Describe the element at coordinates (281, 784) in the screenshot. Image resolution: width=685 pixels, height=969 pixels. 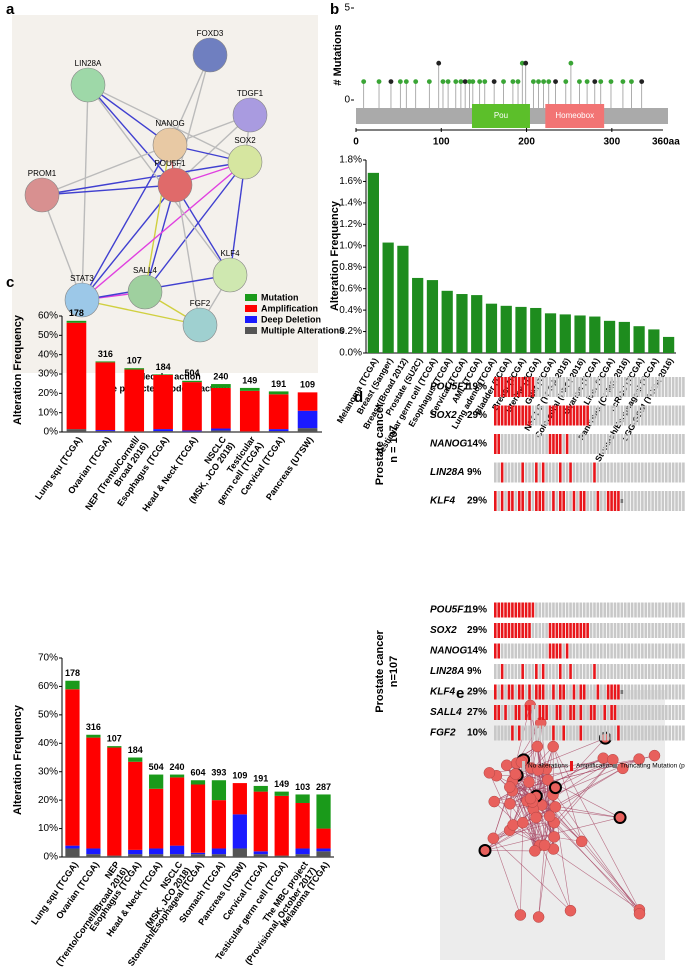
I see `sample-count: 149` at that location.